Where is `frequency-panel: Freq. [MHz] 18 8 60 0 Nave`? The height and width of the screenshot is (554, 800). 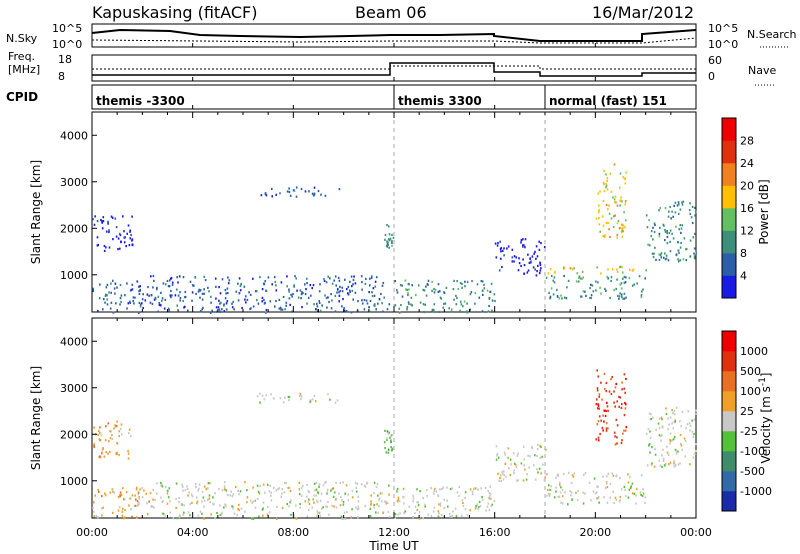
frequency-panel: Freq. [MHz] 18 8 60 0 Nave is located at coordinates (392, 68).